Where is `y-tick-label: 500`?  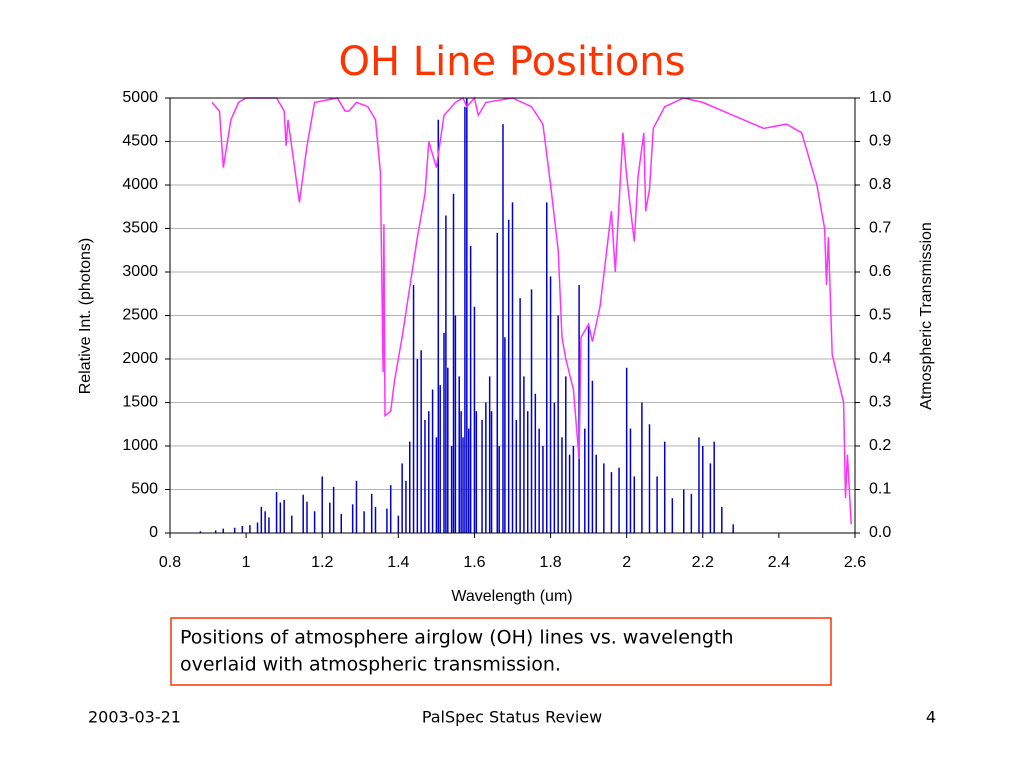 y-tick-label: 500 is located at coordinates (144, 489).